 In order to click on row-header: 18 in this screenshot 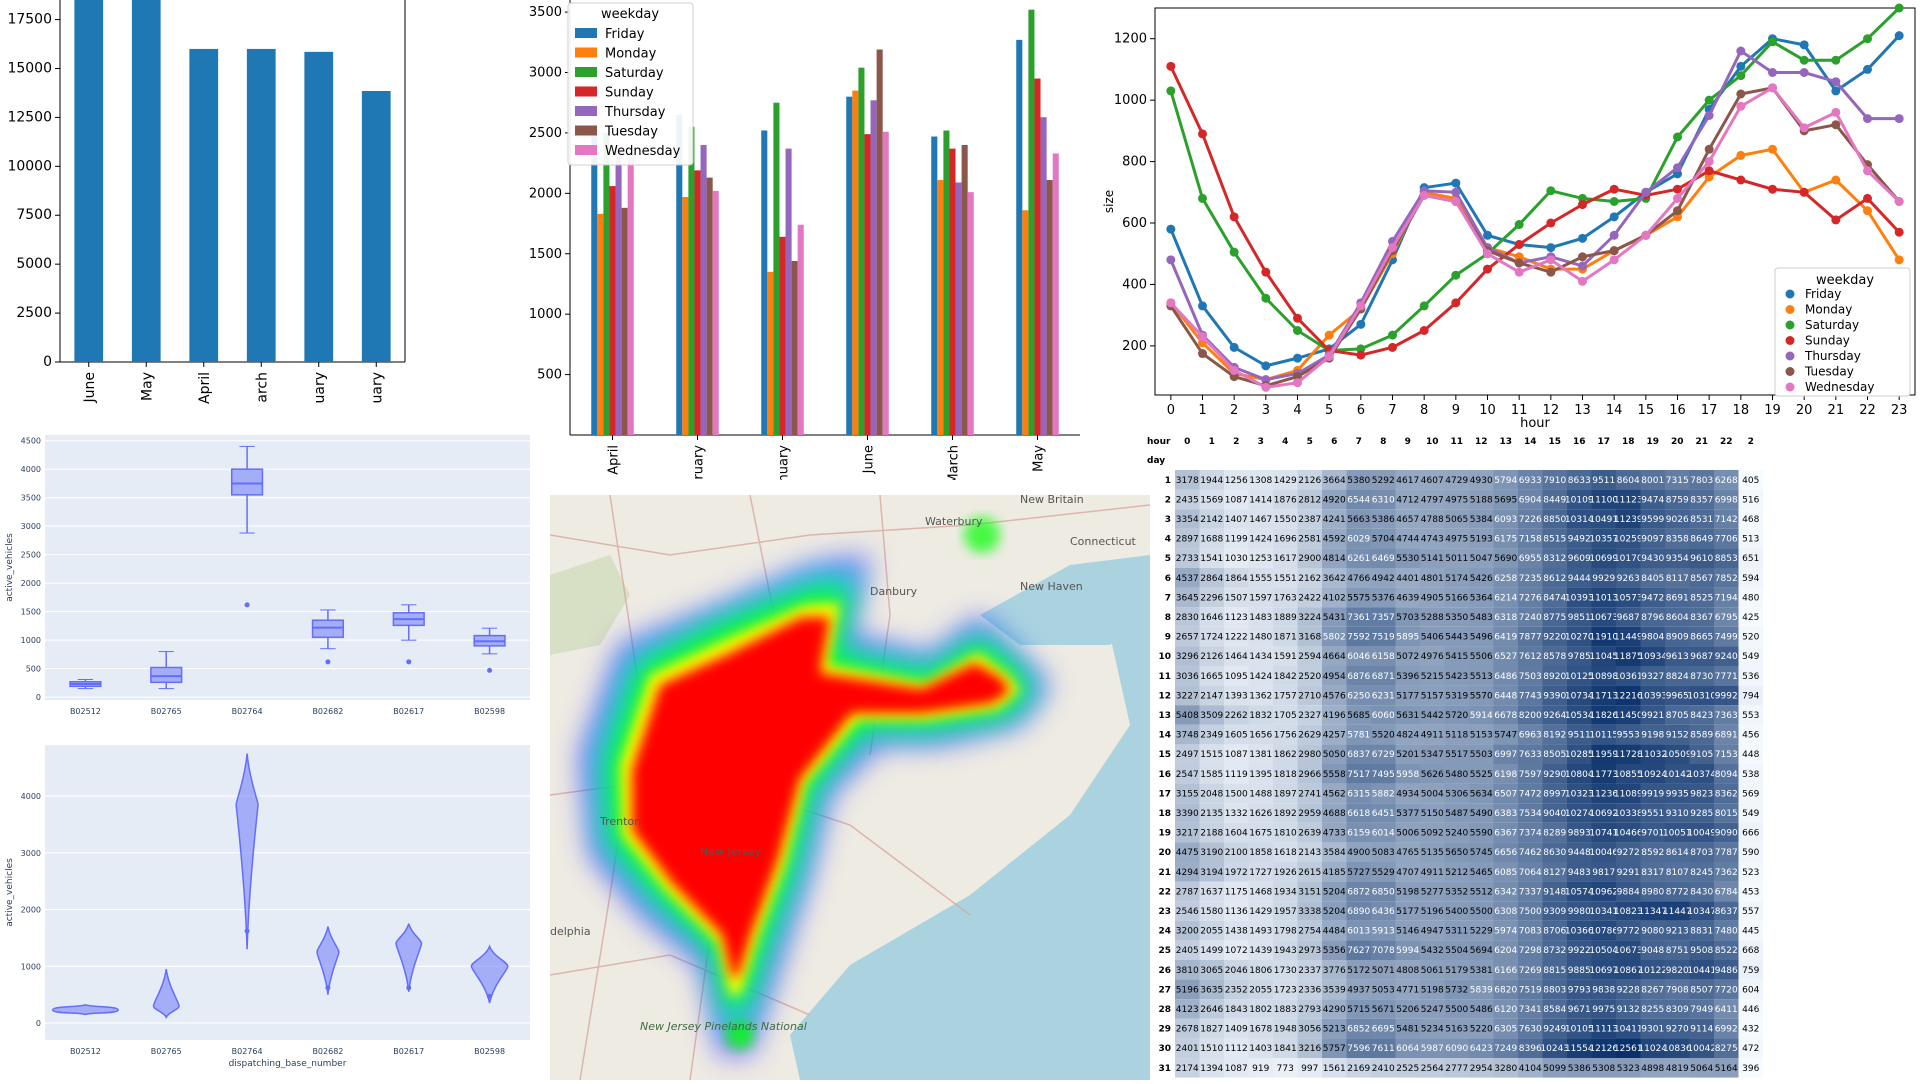, I will do `click(1164, 814)`.